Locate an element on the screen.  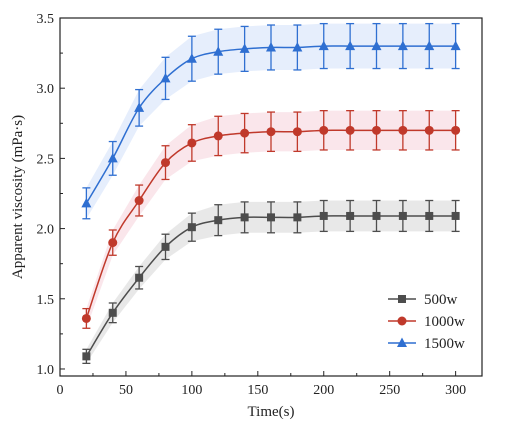
x-tick-label: 300 is located at coordinates (455, 390).